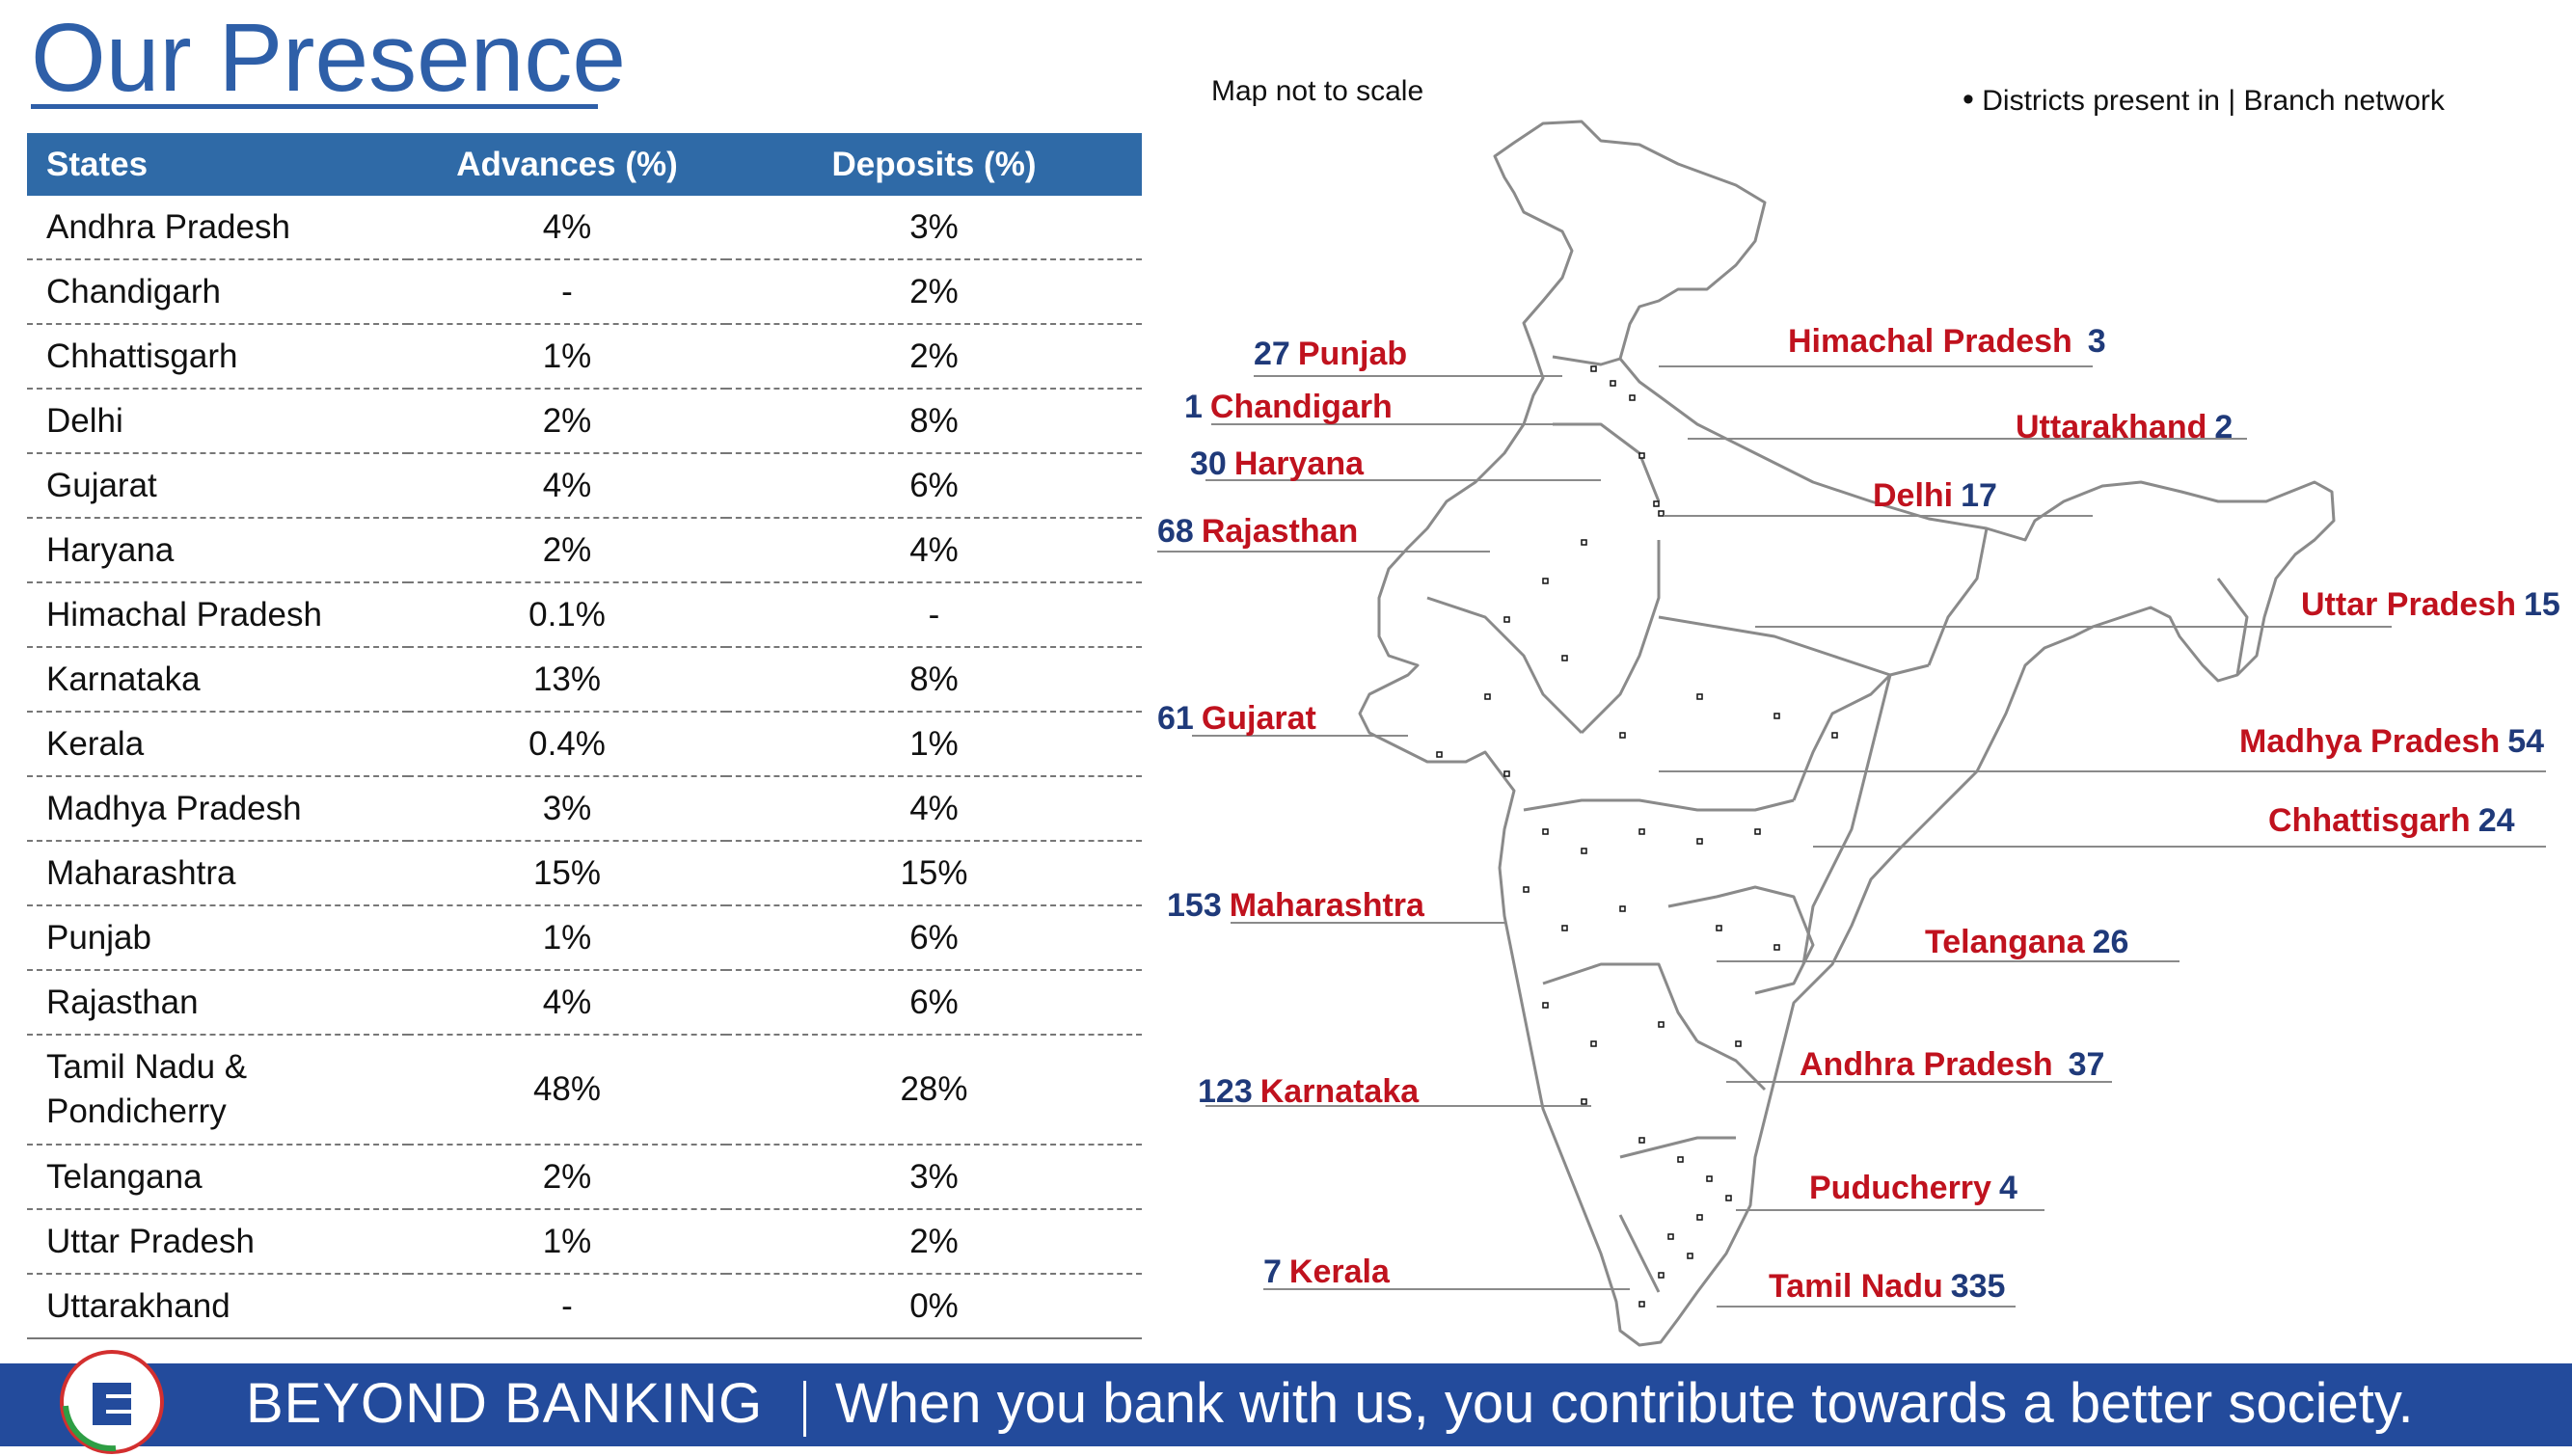 The height and width of the screenshot is (1456, 2572). What do you see at coordinates (218, 486) in the screenshot?
I see `state-name: Gujarat` at bounding box center [218, 486].